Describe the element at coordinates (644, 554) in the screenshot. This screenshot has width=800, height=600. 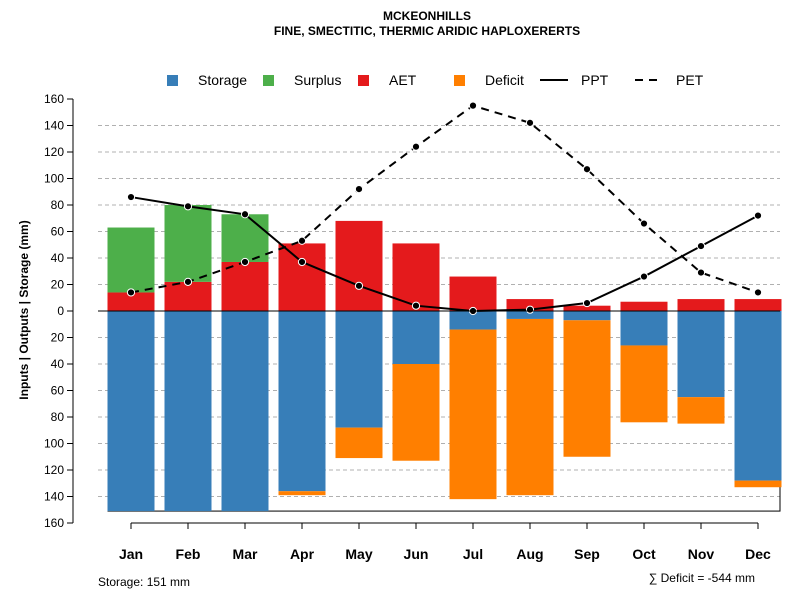
I see `month-label-oct: Oct` at that location.